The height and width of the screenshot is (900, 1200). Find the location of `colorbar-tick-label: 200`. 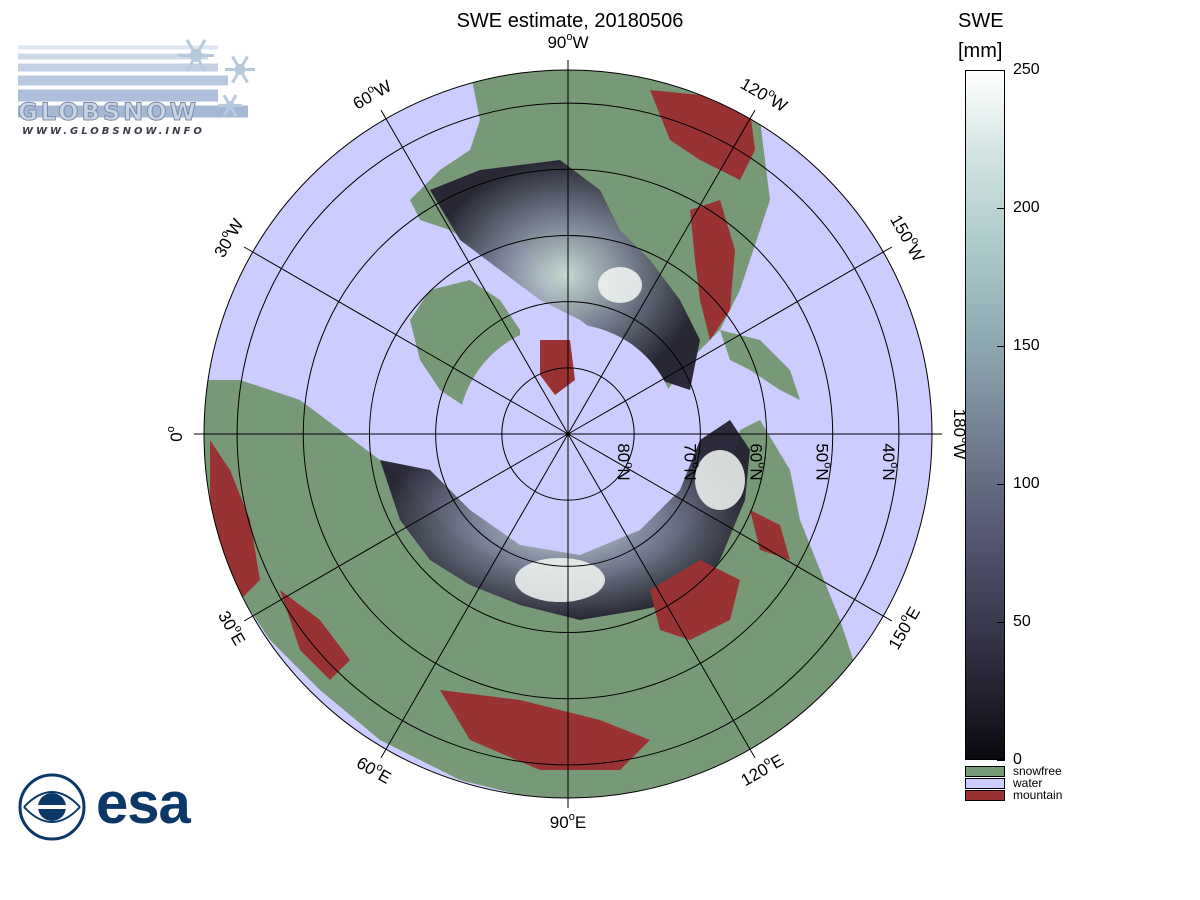

colorbar-tick-label: 200 is located at coordinates (1026, 207).